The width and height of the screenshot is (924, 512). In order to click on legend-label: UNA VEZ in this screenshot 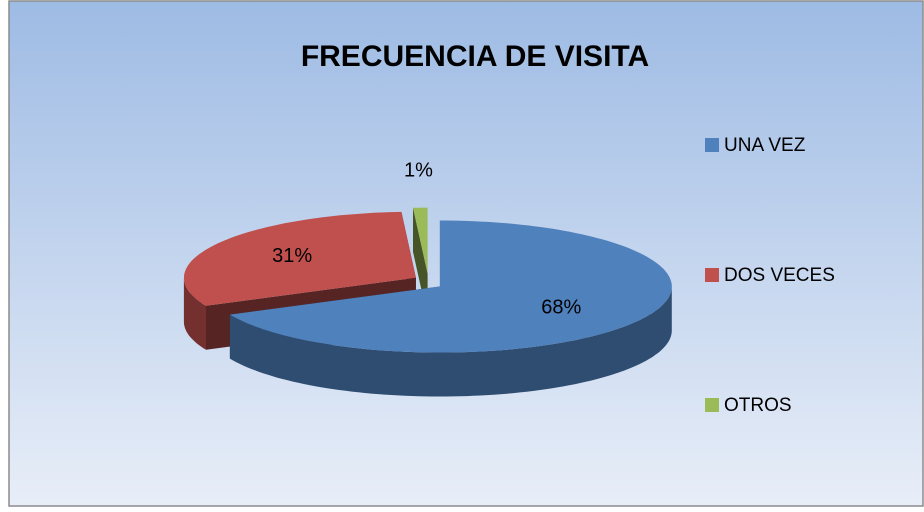, I will do `click(765, 145)`.